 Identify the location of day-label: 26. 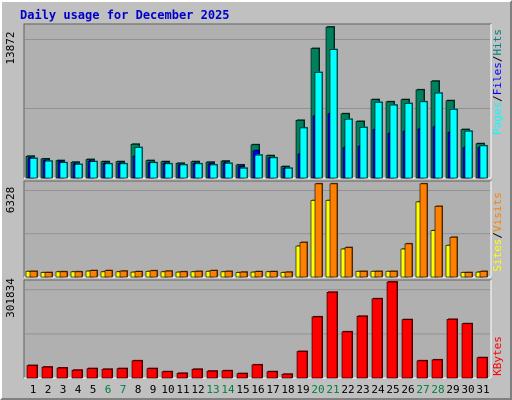
(407, 389).